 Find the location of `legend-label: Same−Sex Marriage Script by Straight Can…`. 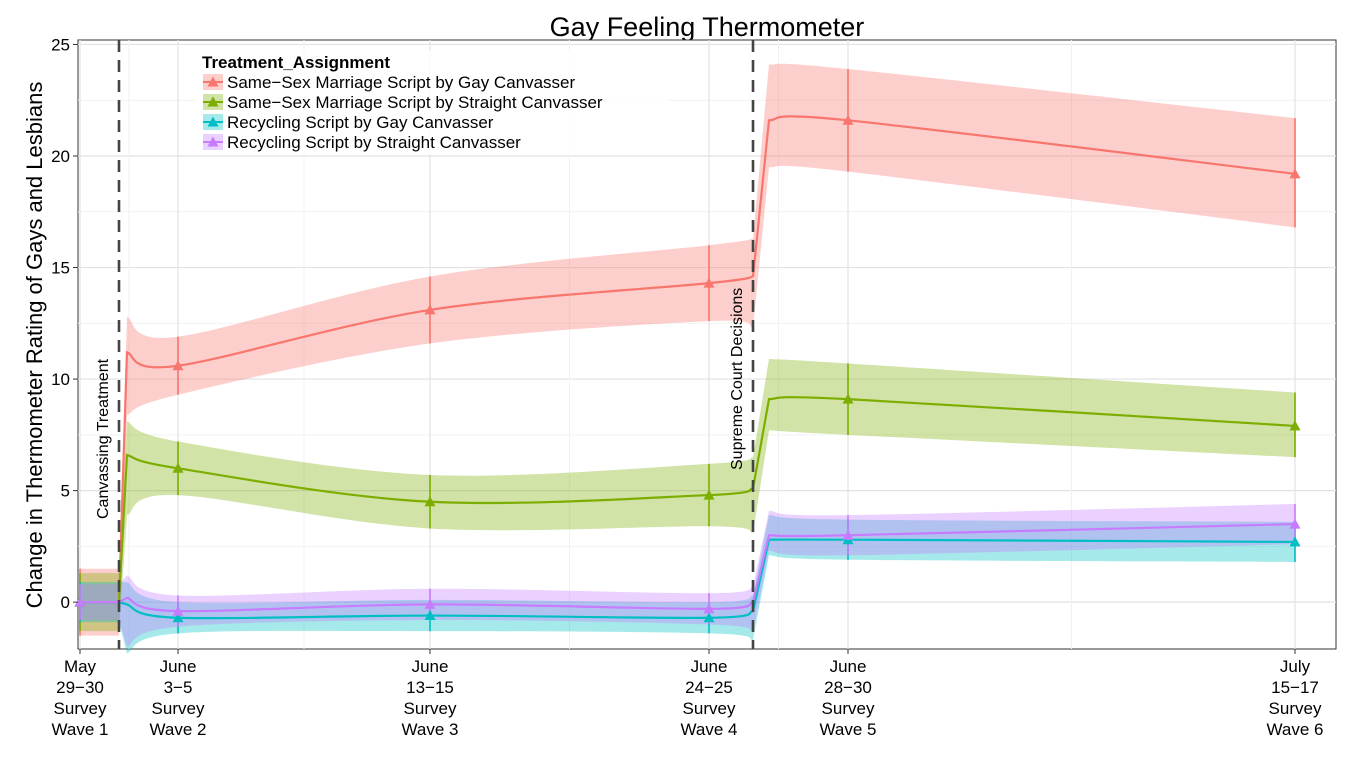

legend-label: Same−Sex Marriage Script by Straight Can… is located at coordinates (415, 102).